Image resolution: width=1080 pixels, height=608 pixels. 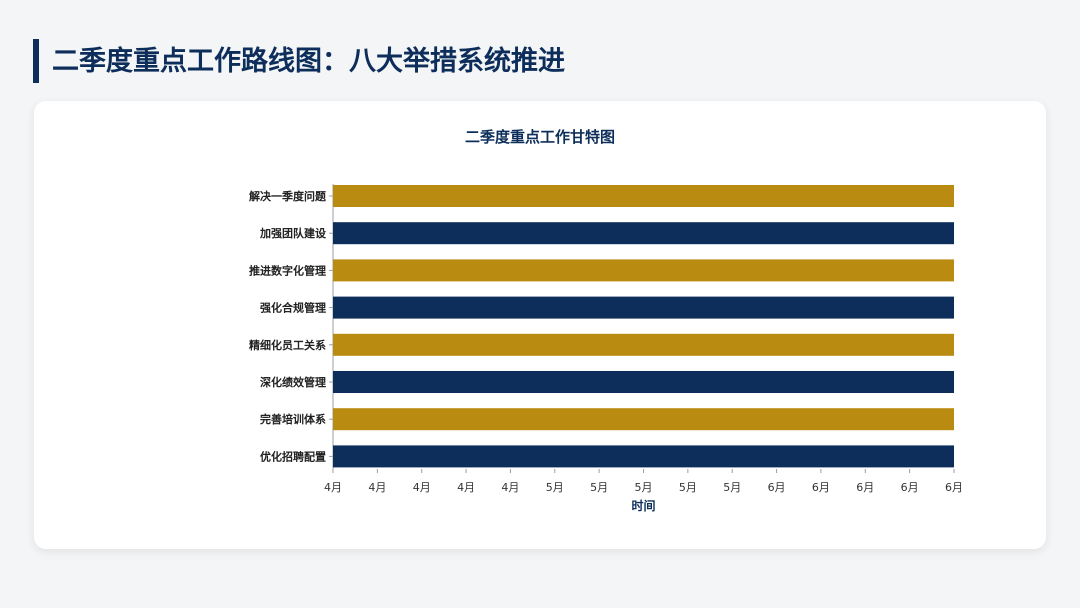 What do you see at coordinates (540, 137) in the screenshot?
I see `chart-title: 二季度重点工作甘特图` at bounding box center [540, 137].